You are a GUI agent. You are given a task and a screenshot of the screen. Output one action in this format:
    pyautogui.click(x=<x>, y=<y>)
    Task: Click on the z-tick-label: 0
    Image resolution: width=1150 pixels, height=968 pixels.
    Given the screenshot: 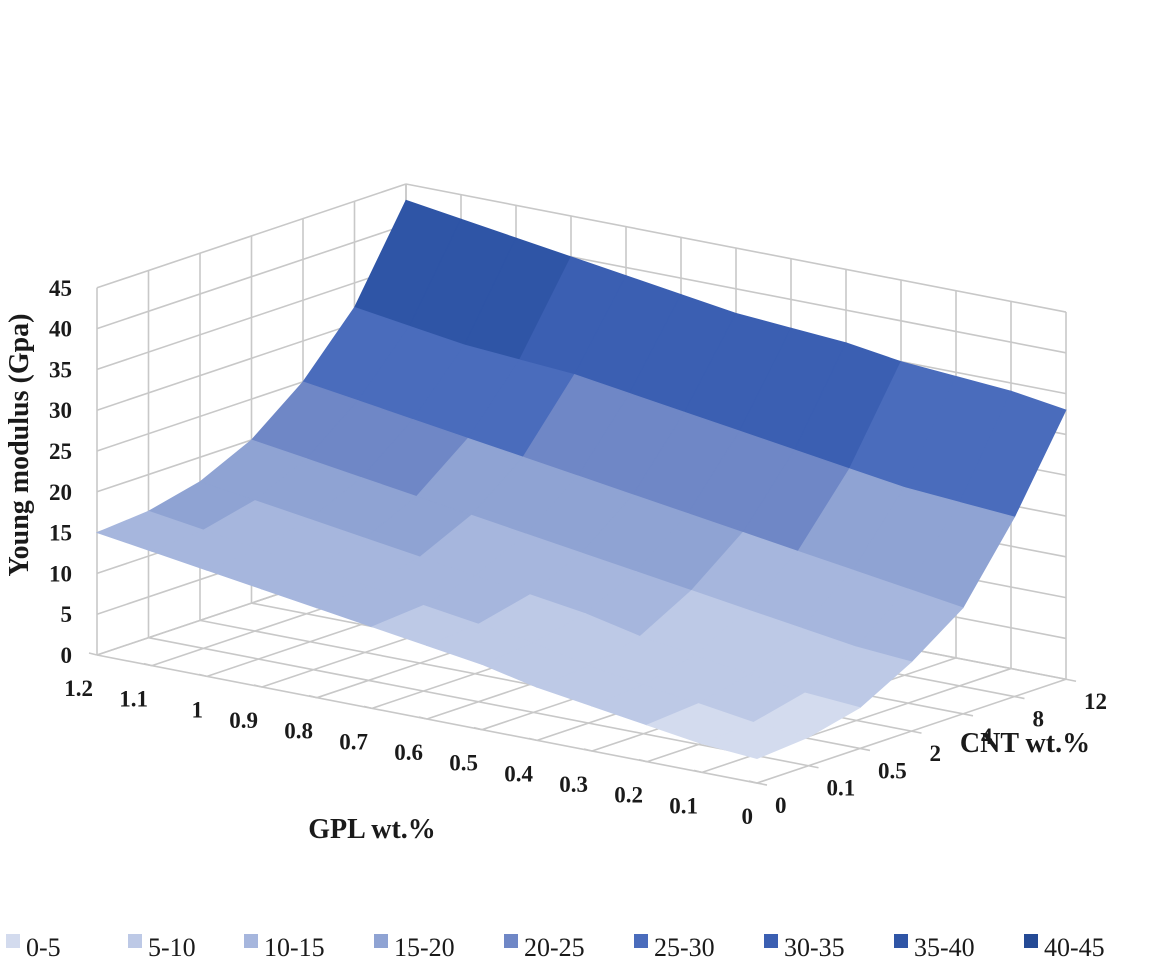 What is the action you would take?
    pyautogui.click(x=67, y=655)
    